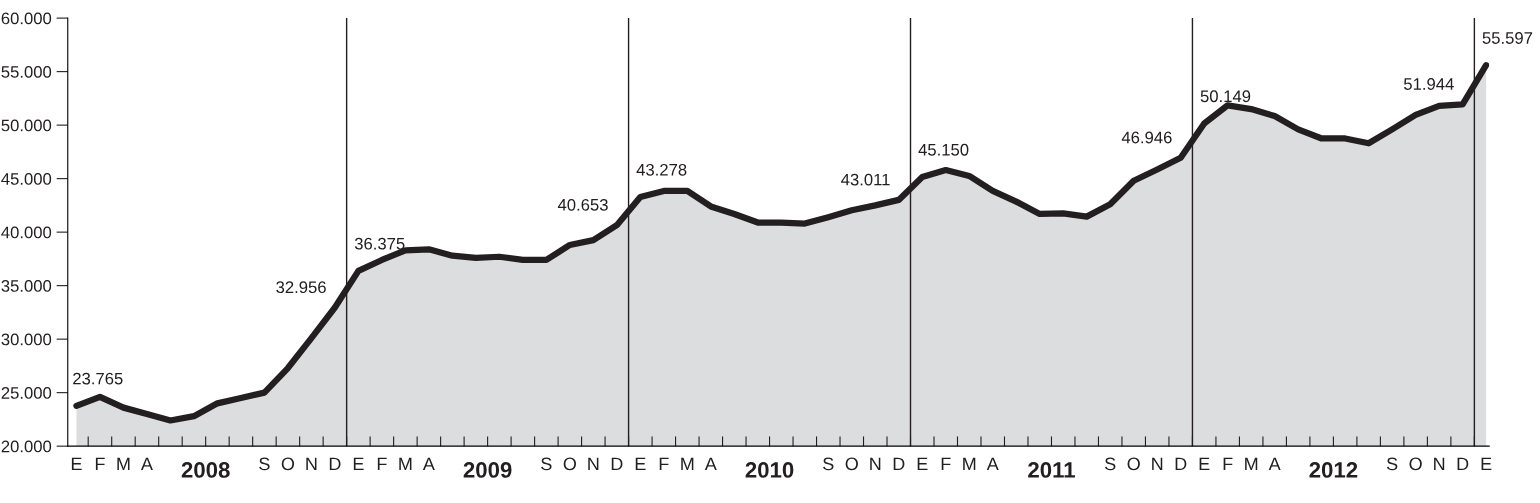 This screenshot has height=503, width=1540. What do you see at coordinates (26, 393) in the screenshot?
I see `y-tick-label: 25.000` at bounding box center [26, 393].